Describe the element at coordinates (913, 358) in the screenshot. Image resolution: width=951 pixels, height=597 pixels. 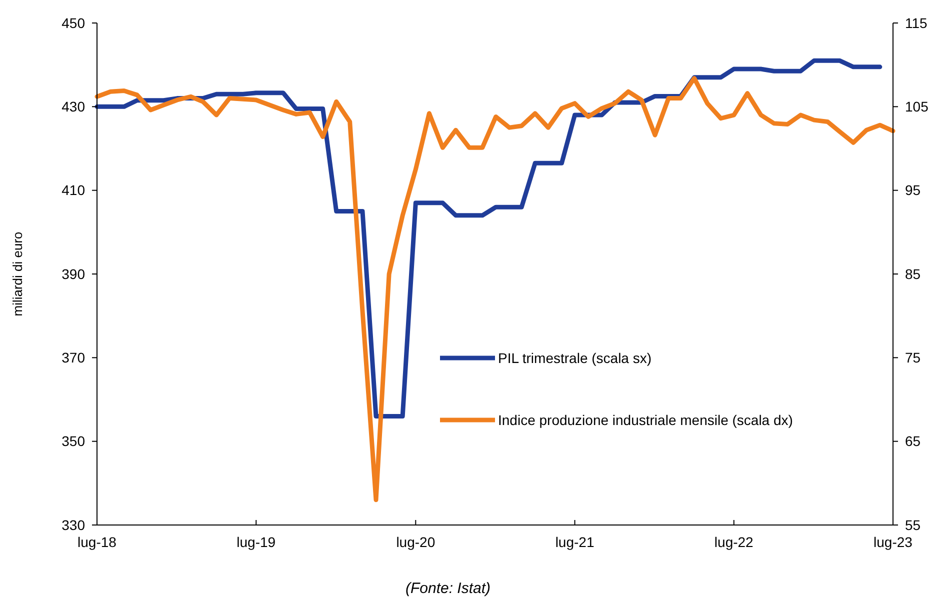
I see `y2-tick-label: 75` at that location.